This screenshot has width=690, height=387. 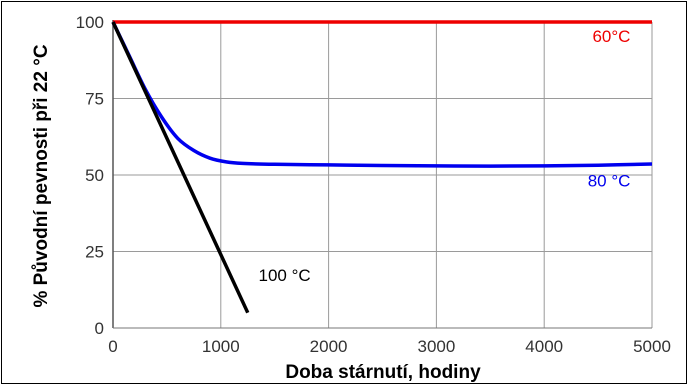 What do you see at coordinates (41, 175) in the screenshot?
I see `y-axis-title: % Původní pevnosti při 22 °C` at bounding box center [41, 175].